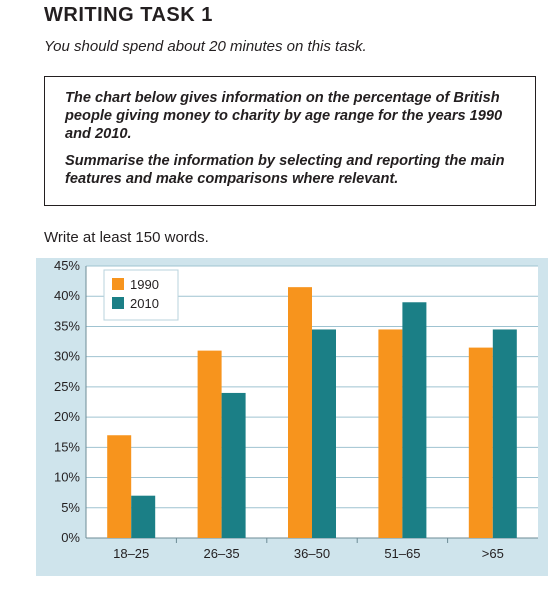  Describe the element at coordinates (70, 537) in the screenshot. I see `y-tick-label: 0%` at that location.